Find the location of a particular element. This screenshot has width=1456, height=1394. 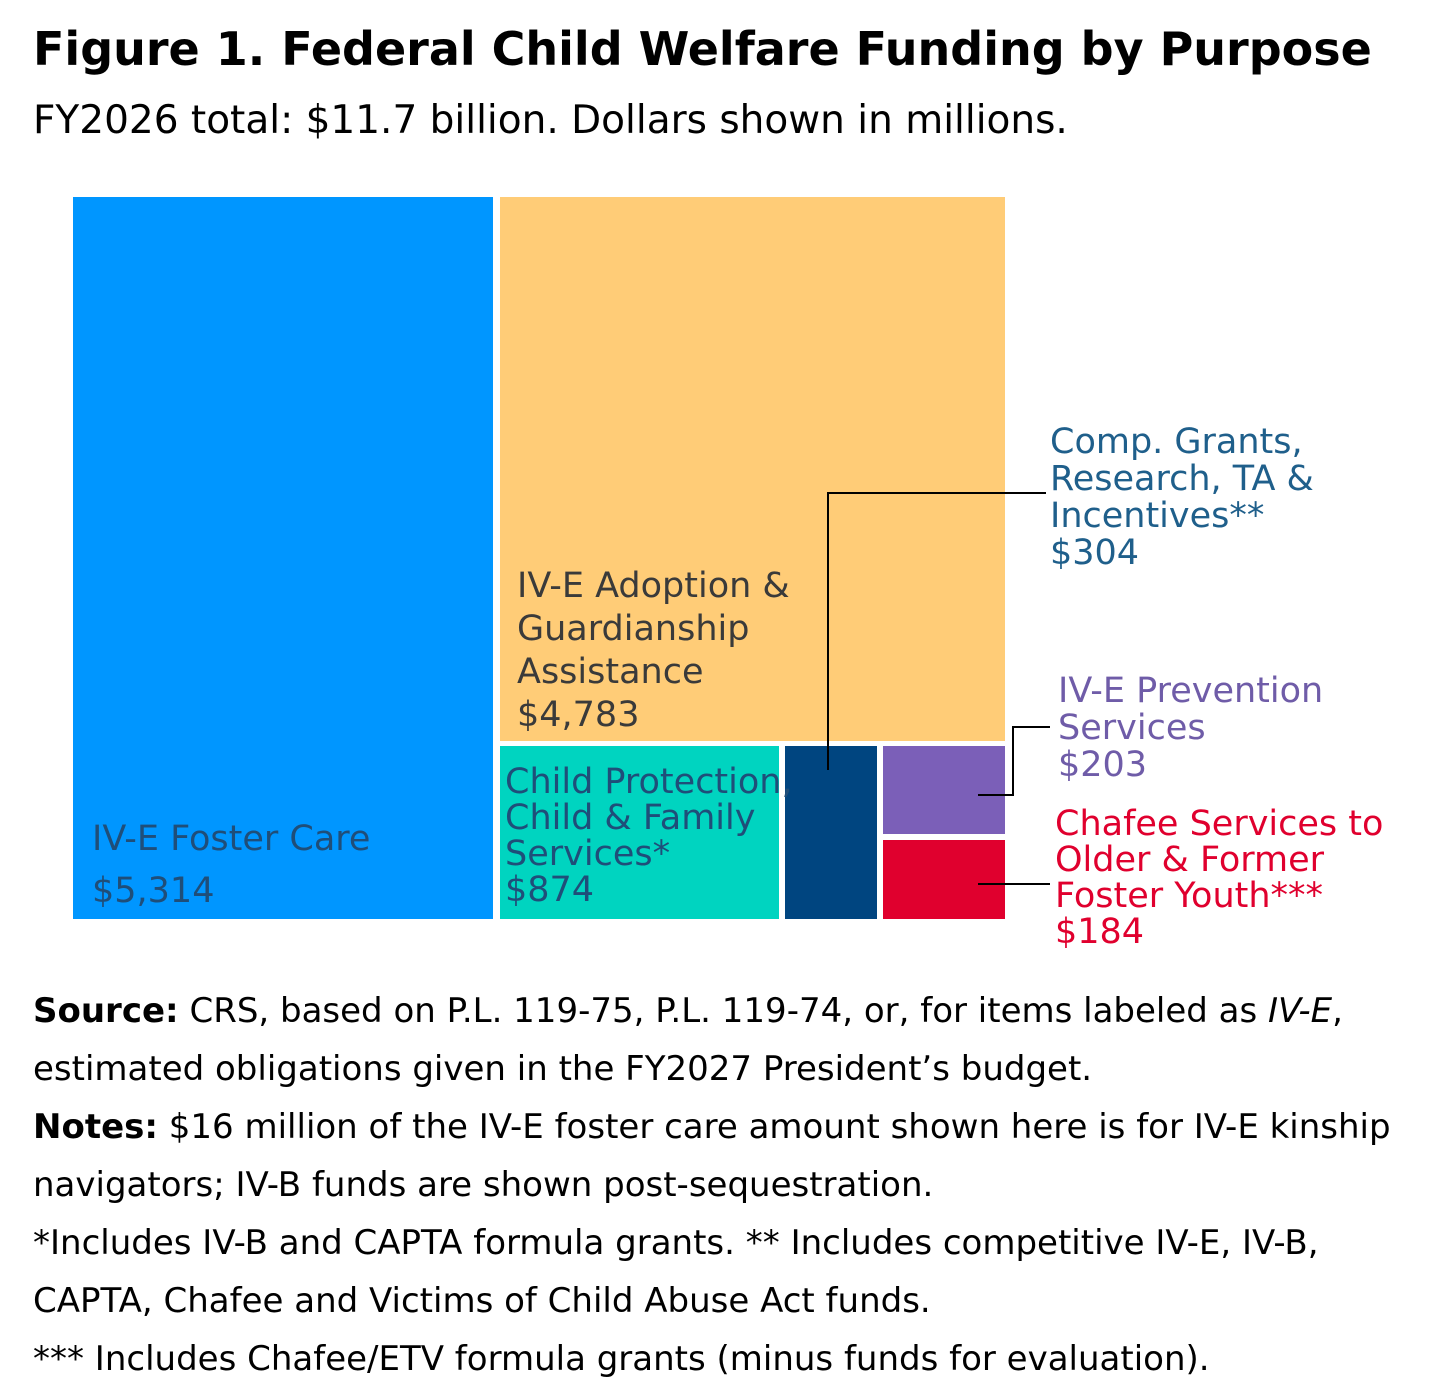

name-label-child-protection-line-1: Child Protection, is located at coordinates (649, 782).